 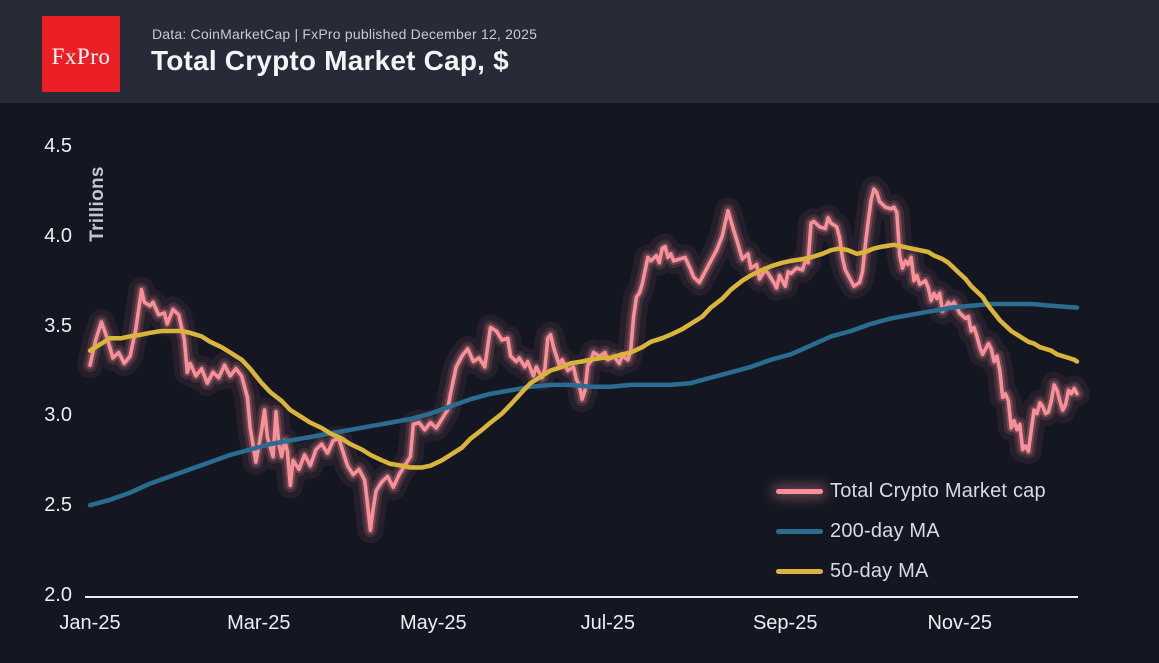 I want to click on x-tick-label: Jan-25, so click(x=90, y=623).